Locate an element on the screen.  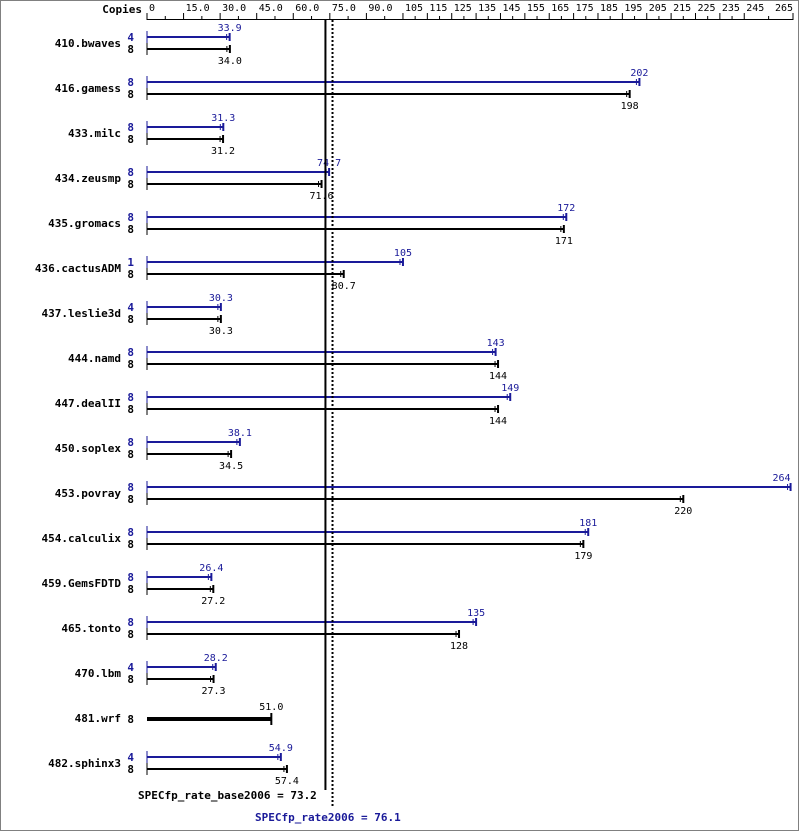
benchmark-row-13: 465.tonto 8 135 8 128 is located at coordinates (273, 630).